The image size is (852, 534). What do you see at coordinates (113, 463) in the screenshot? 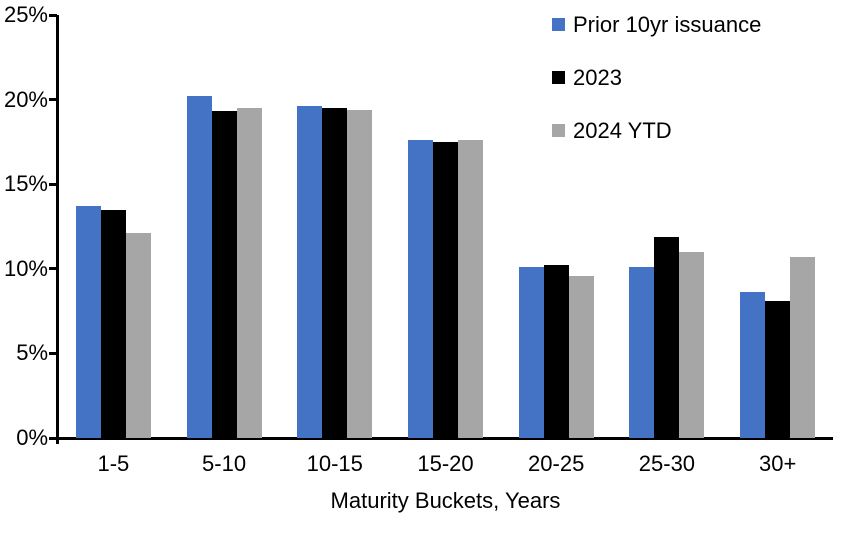
I see `x-axis-tick-label: 1-5` at bounding box center [113, 463].